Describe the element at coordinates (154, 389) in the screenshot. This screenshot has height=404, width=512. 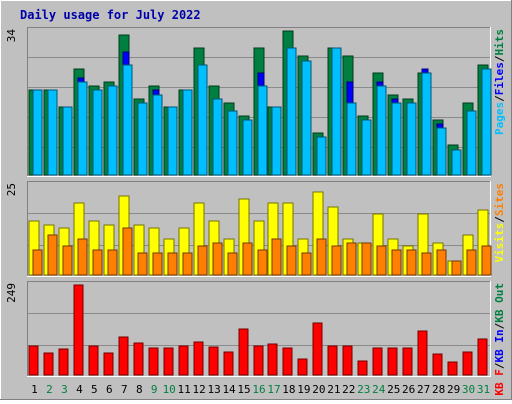
I see `x-tick-label-day-9: 9` at that location.